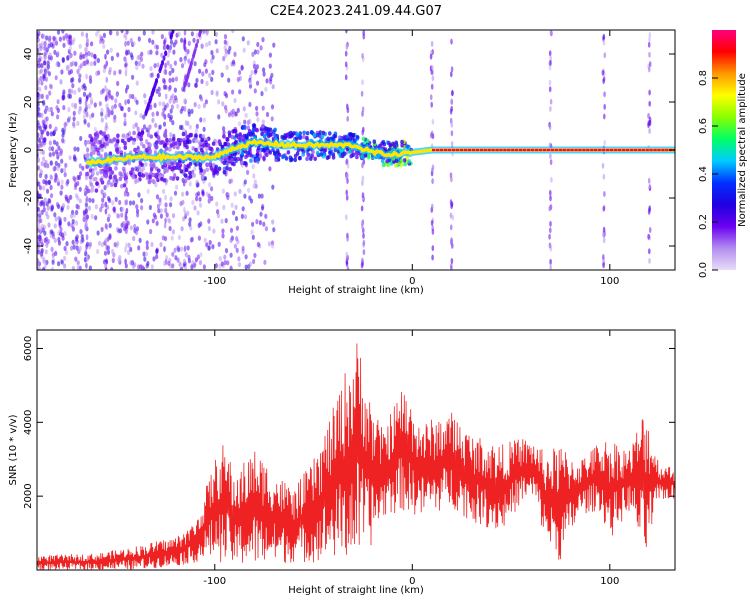  I want to click on x-tick-label: -100, so click(214, 281).